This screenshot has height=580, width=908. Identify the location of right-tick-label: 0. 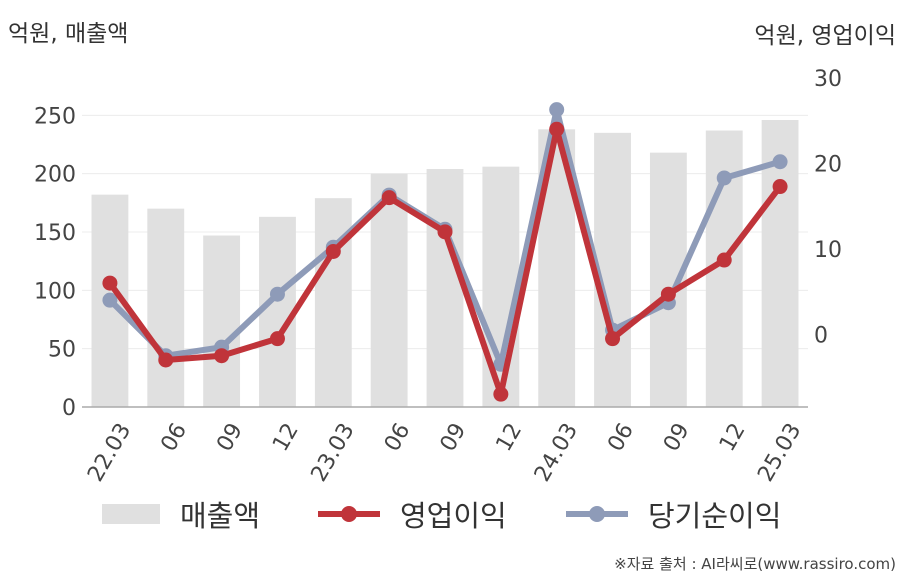
(821, 335).